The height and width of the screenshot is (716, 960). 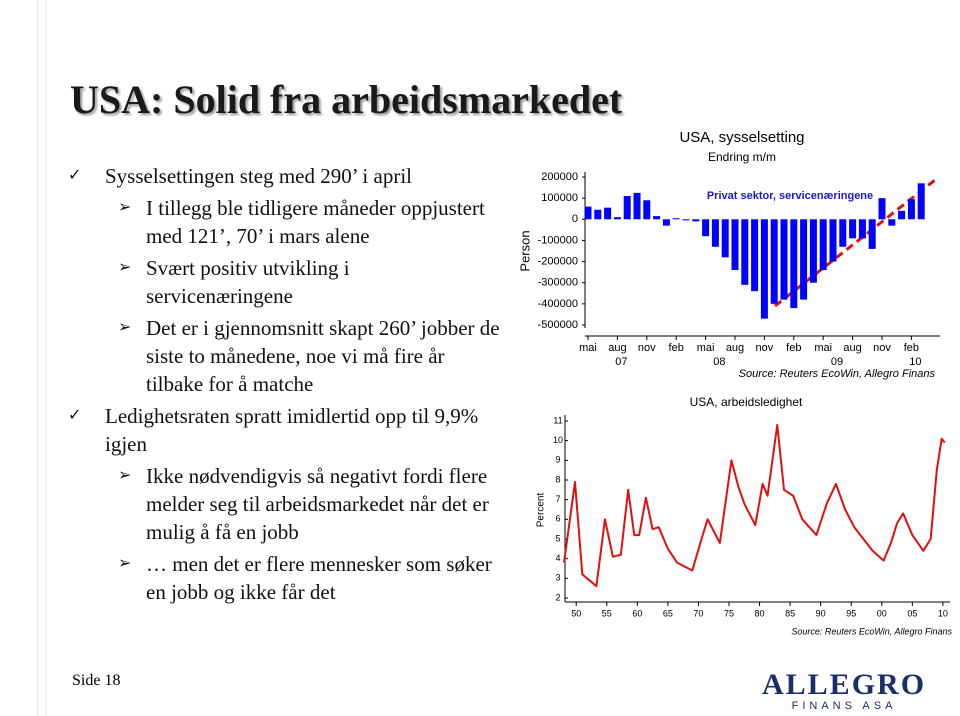 I want to click on y-axis-label: Percent, so click(x=541, y=510).